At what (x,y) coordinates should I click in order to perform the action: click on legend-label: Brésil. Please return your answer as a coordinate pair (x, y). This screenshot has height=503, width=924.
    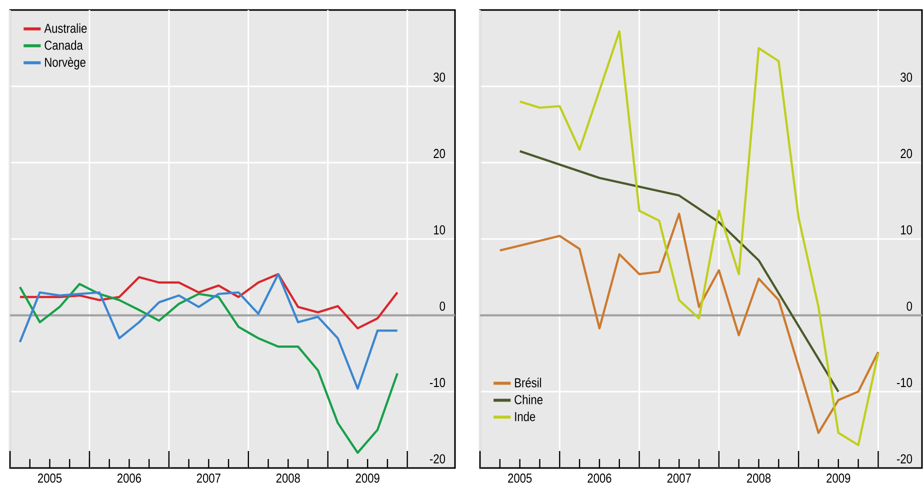
    Looking at the image, I should click on (528, 383).